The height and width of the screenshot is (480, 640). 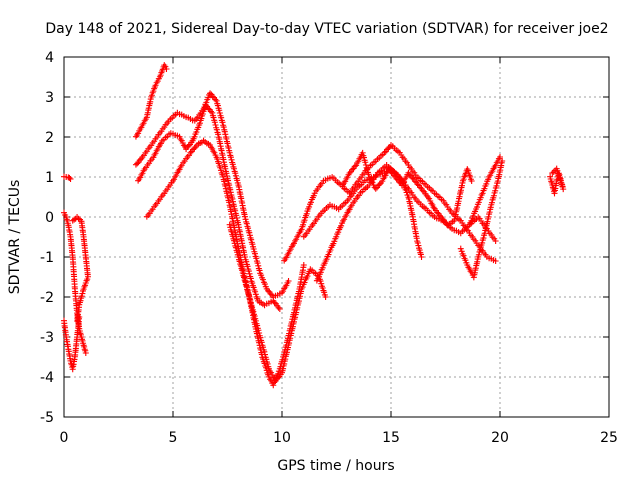 What do you see at coordinates (173, 438) in the screenshot?
I see `x-tick-label: 5` at bounding box center [173, 438].